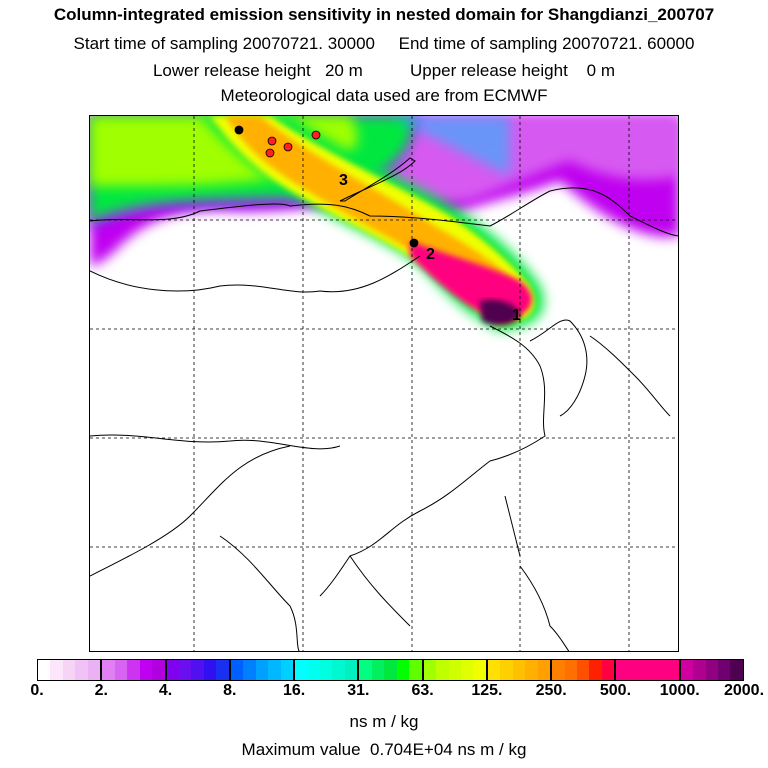 The height and width of the screenshot is (768, 768). Describe the element at coordinates (37, 690) in the screenshot. I see `colorbar-tick-label: 0.` at that location.